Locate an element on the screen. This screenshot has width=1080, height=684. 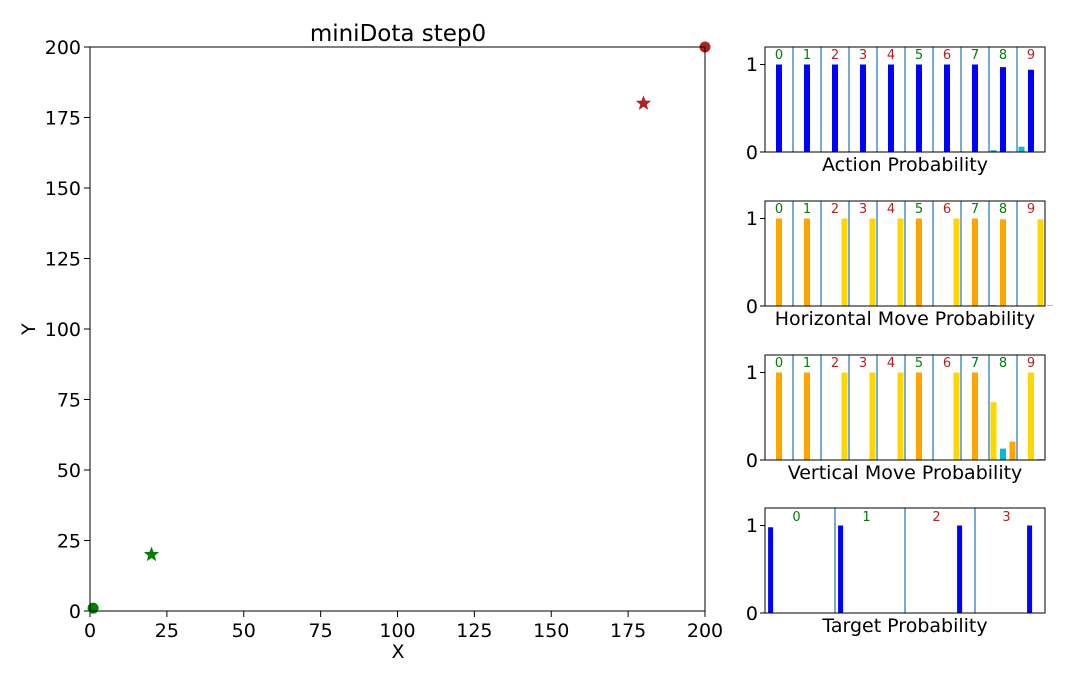
horizontal-bars is located at coordinates (914, 262).